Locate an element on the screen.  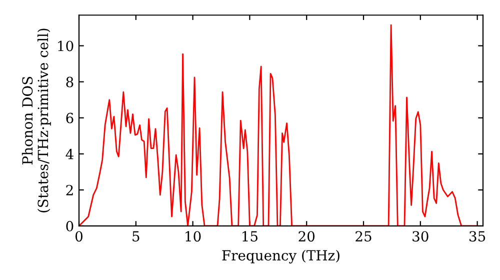
x-tick-label: 25 is located at coordinates (364, 236).